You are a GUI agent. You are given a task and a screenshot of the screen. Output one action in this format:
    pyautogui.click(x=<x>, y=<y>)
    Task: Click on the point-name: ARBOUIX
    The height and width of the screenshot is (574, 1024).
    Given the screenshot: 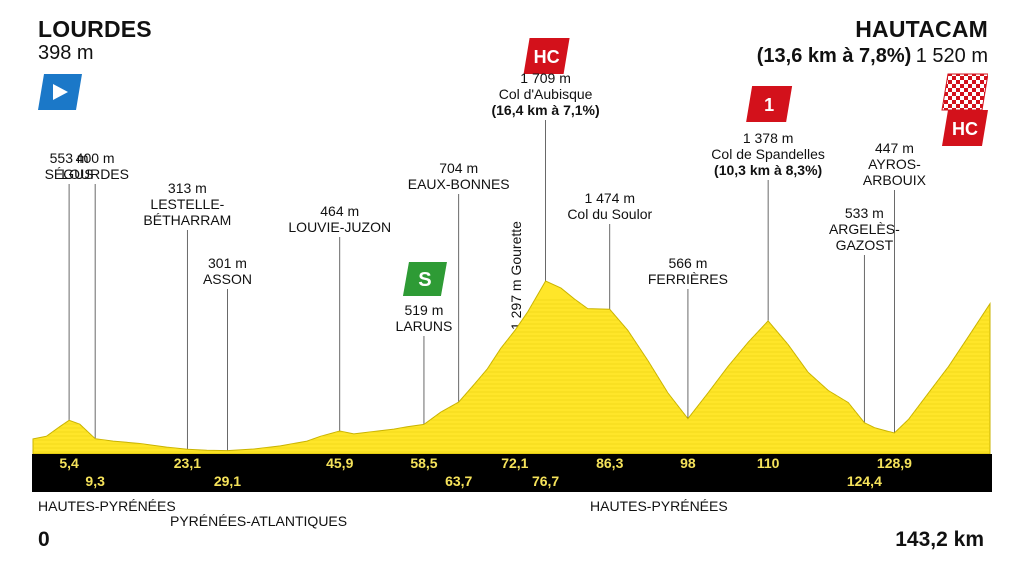 What is the action you would take?
    pyautogui.click(x=894, y=180)
    